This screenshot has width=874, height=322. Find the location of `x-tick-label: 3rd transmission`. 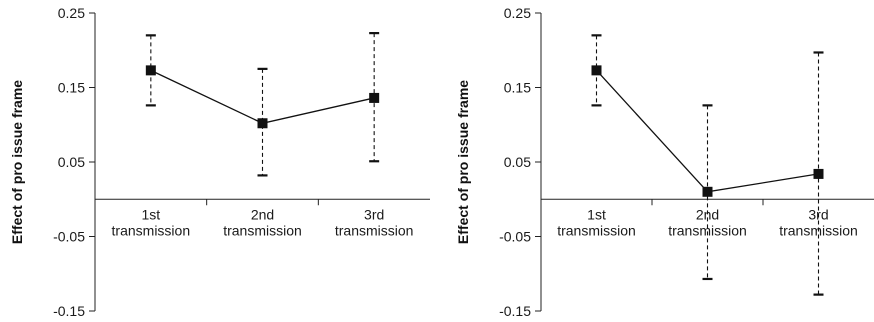

x-tick-label: 3rd transmission is located at coordinates (374, 222).